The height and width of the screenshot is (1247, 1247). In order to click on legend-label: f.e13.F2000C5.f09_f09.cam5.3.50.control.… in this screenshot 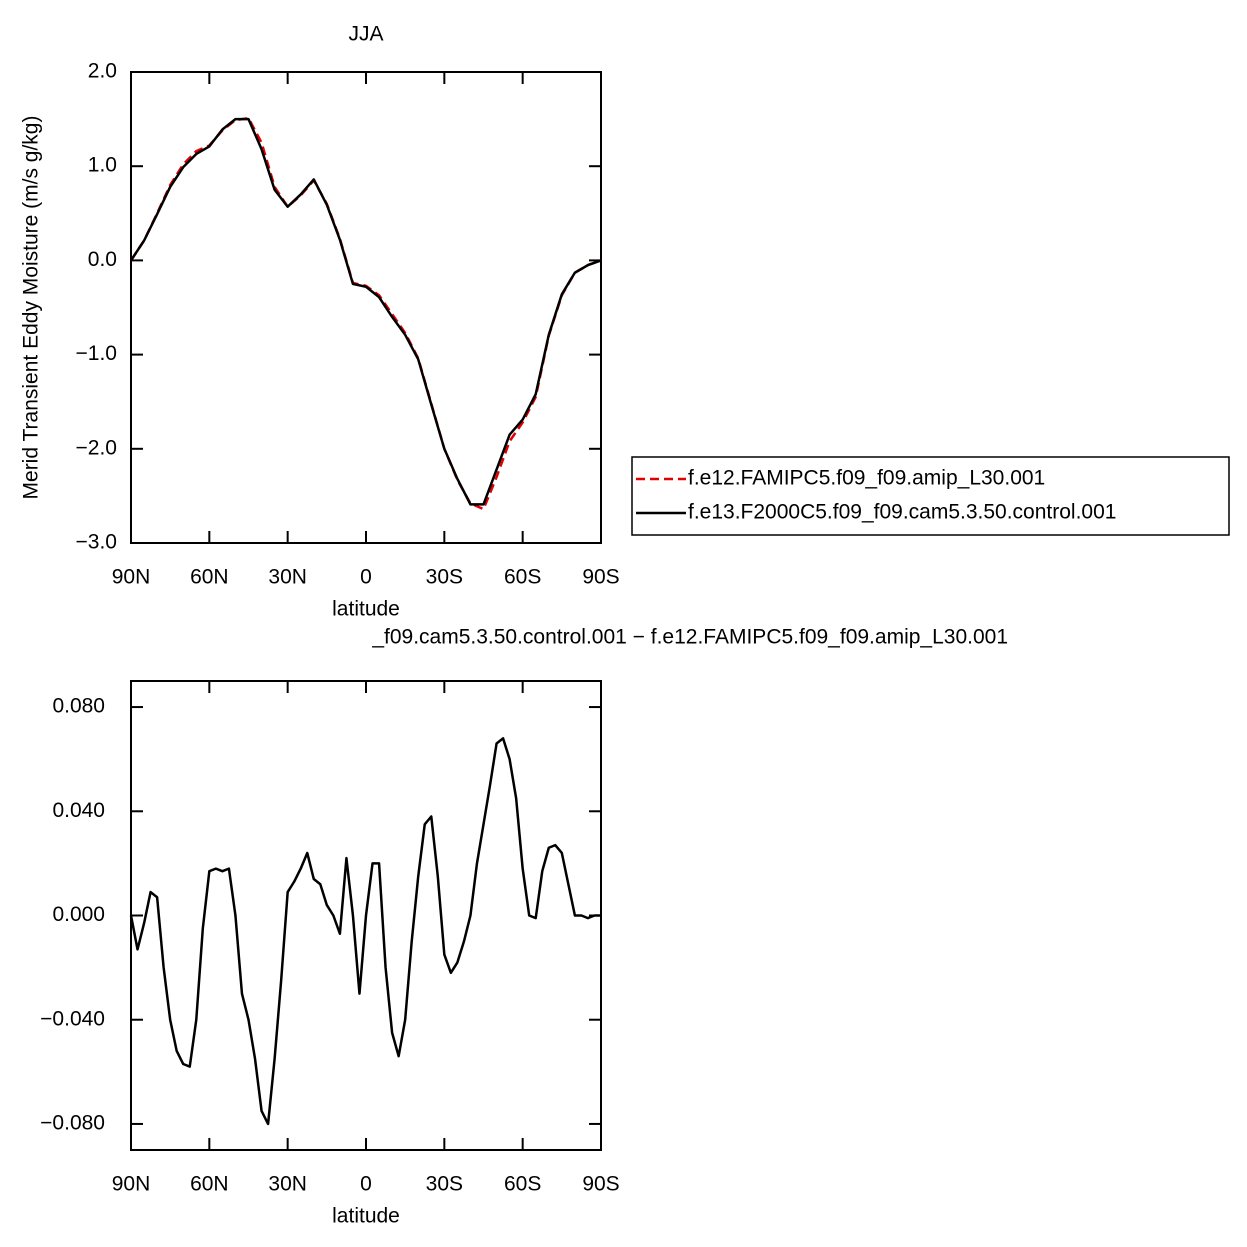, I will do `click(902, 512)`.